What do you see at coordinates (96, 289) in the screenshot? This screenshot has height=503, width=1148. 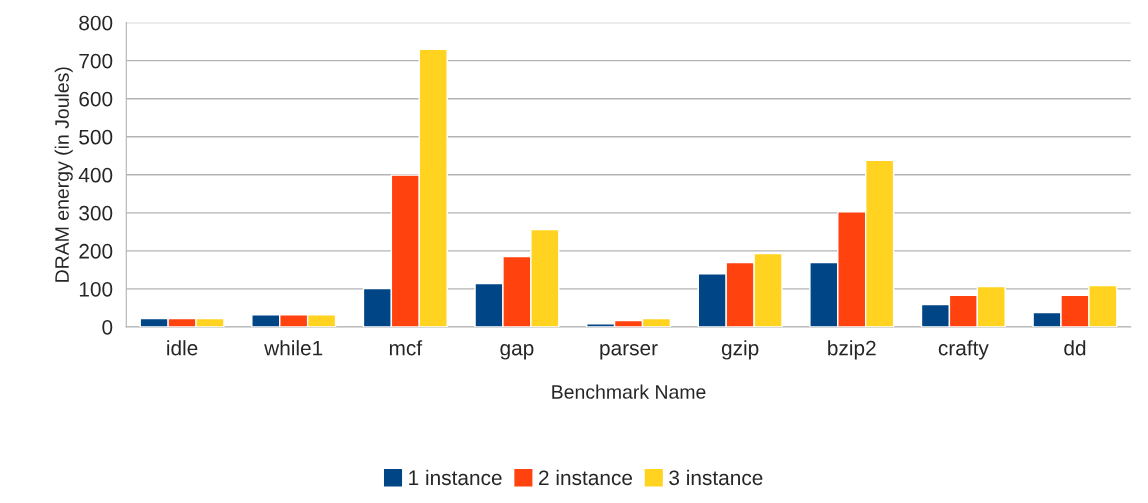 I see `y-tick-label: 100` at bounding box center [96, 289].